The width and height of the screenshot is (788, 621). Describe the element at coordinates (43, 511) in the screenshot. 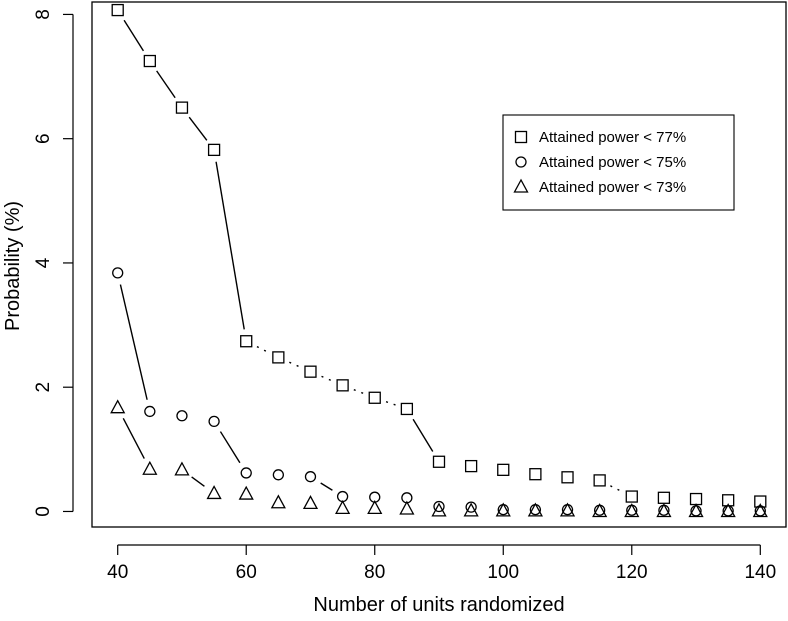

I see `y-tick-label: 0` at that location.